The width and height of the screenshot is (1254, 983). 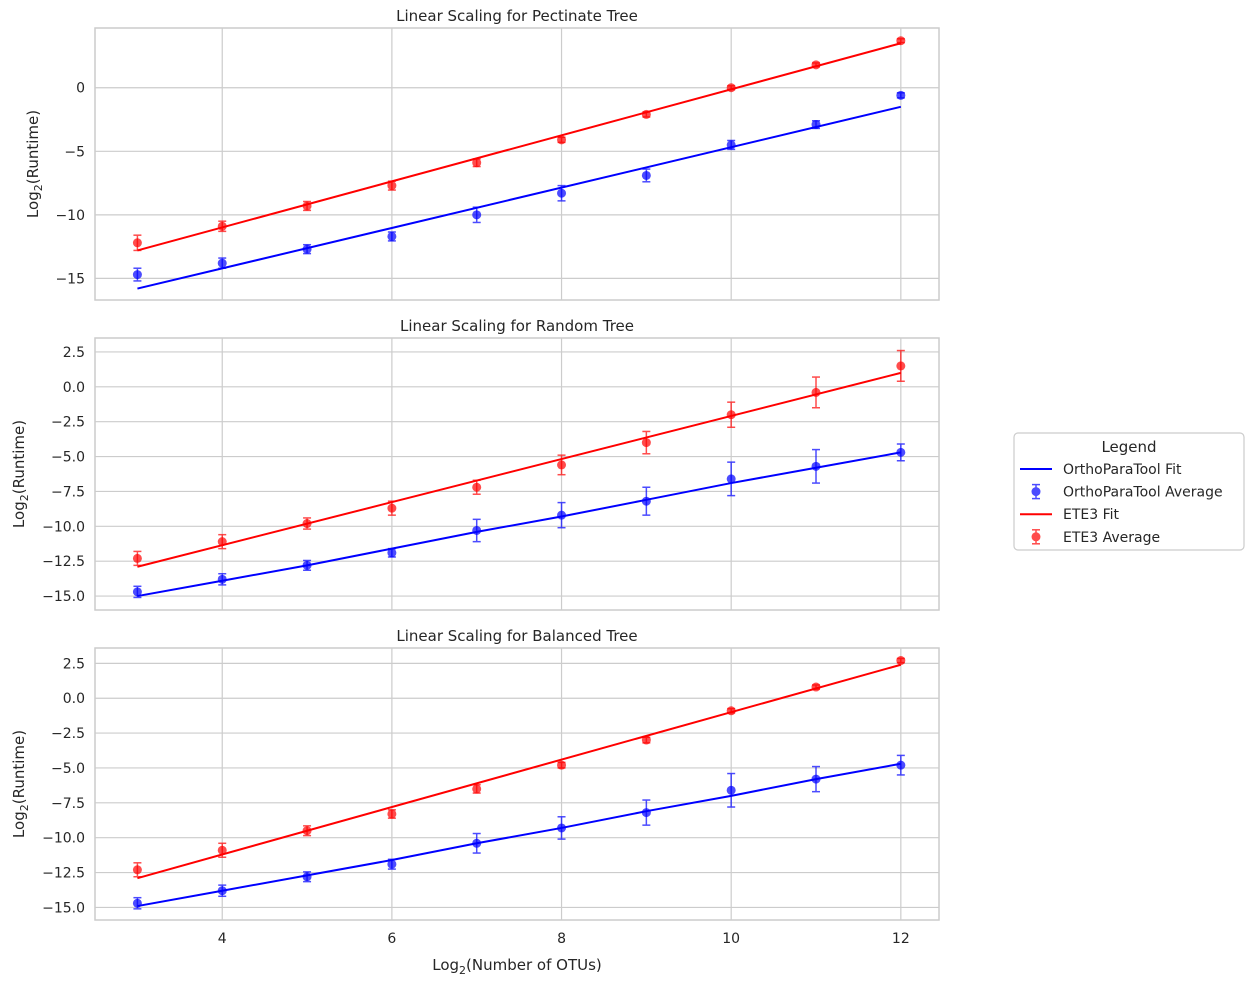 I want to click on y-tick-label: 2.5, so click(x=74, y=664).